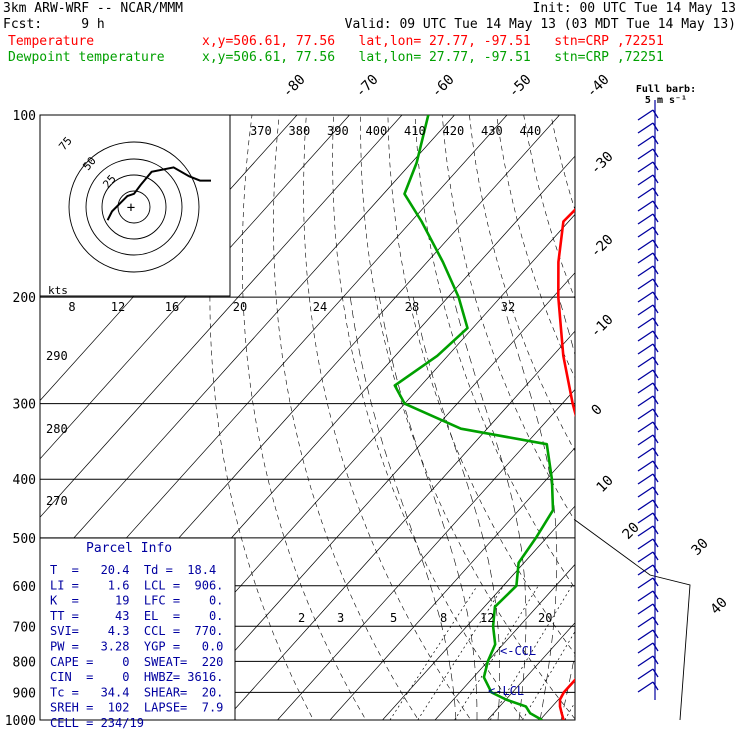 This screenshot has height=740, width=740. Describe the element at coordinates (487, 618) in the screenshot. I see `mixing-ratio-label: 12` at that location.